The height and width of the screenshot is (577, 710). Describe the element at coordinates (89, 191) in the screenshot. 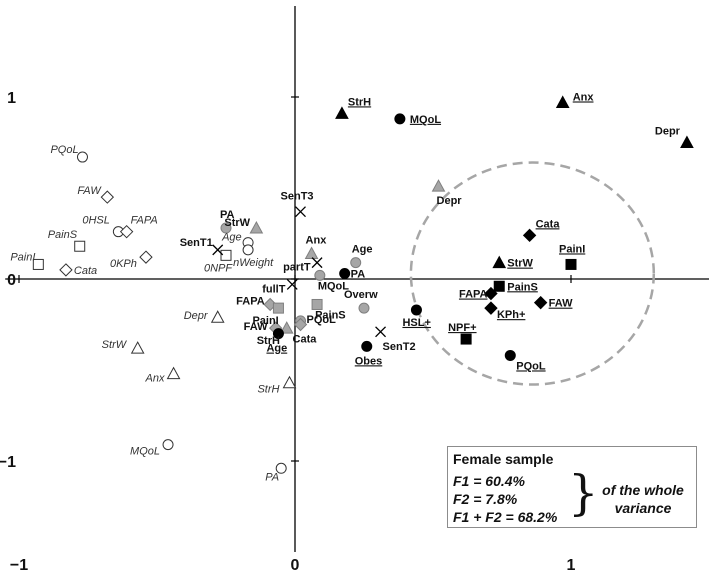

I see `point-label-faw-1: FAW` at that location.